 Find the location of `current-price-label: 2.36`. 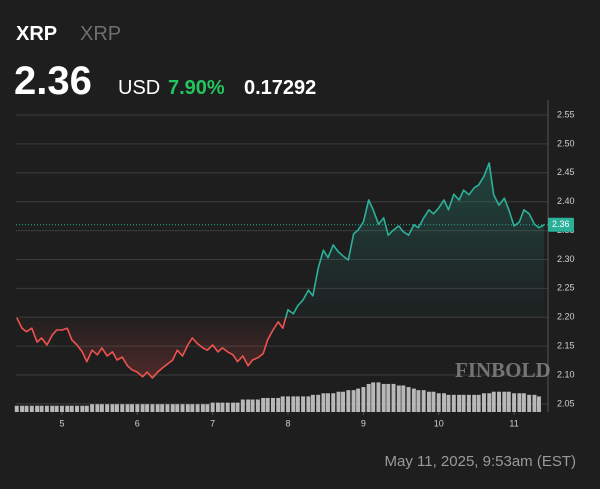

current-price-label: 2.36 is located at coordinates (561, 224).